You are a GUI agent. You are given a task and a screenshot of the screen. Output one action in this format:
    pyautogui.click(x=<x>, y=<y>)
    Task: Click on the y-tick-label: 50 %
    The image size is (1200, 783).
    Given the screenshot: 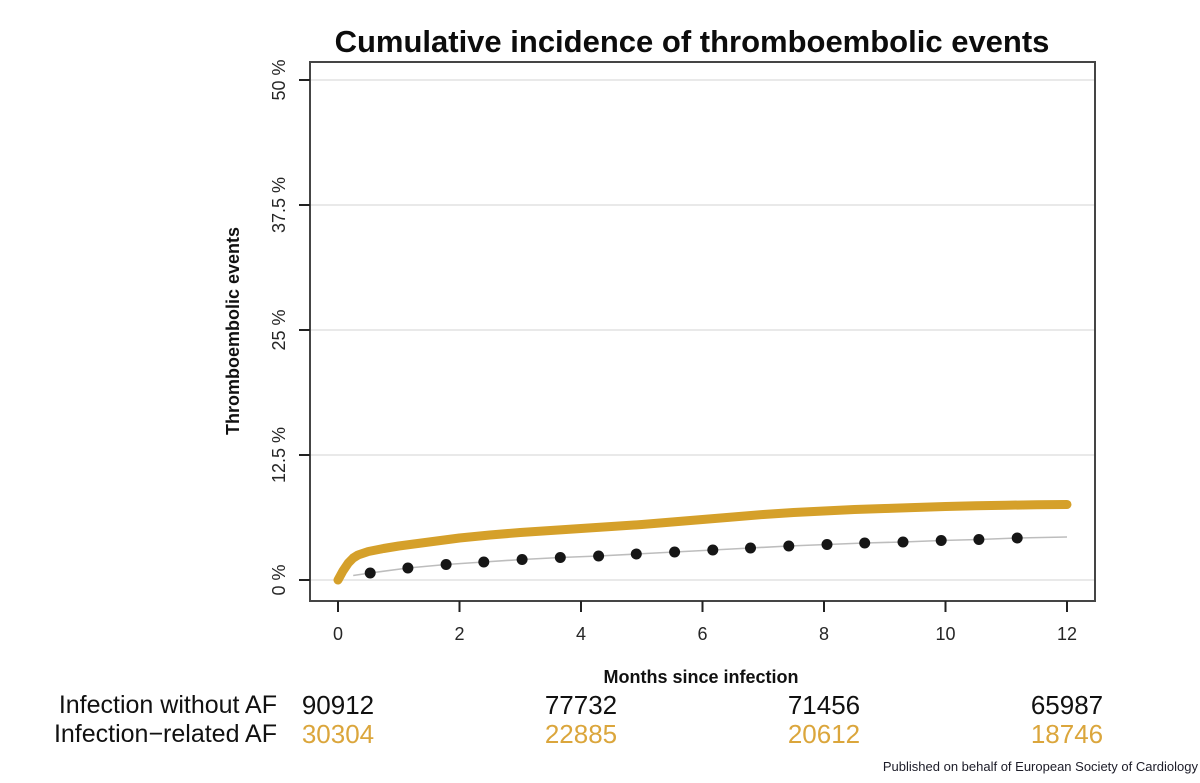 What is the action you would take?
    pyautogui.click(x=279, y=79)
    